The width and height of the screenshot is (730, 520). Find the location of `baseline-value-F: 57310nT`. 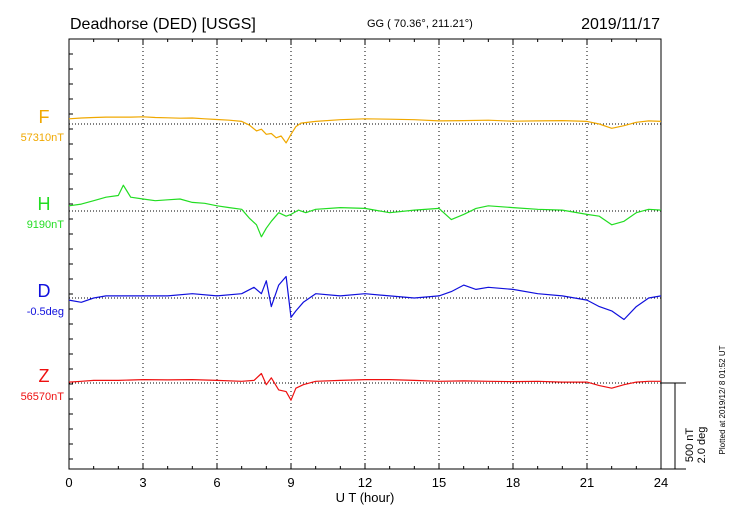

baseline-value-F: 57310nT is located at coordinates (43, 138).